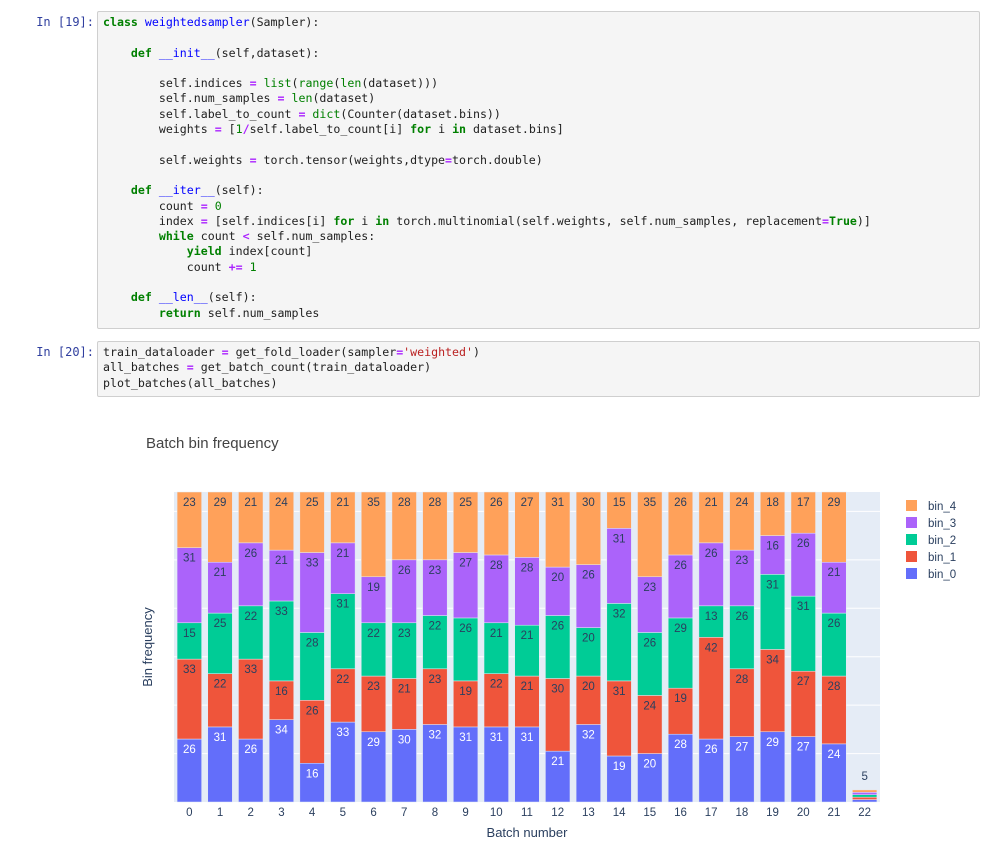 Image resolution: width=986 pixels, height=865 pixels. I want to click on code-token: self.label_to_count, so click(201, 113).